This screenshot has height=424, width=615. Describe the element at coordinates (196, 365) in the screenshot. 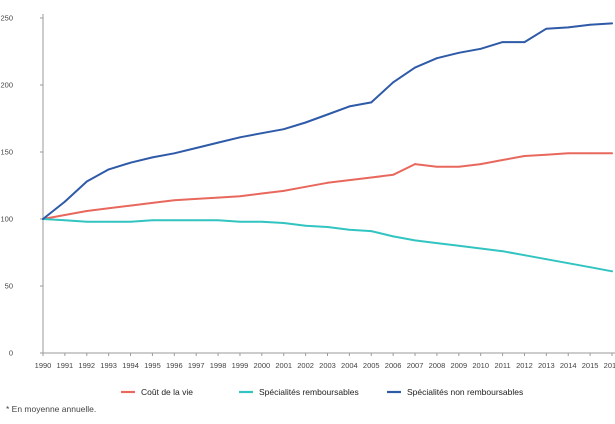

I see `x-tick-label: 1997` at that location.